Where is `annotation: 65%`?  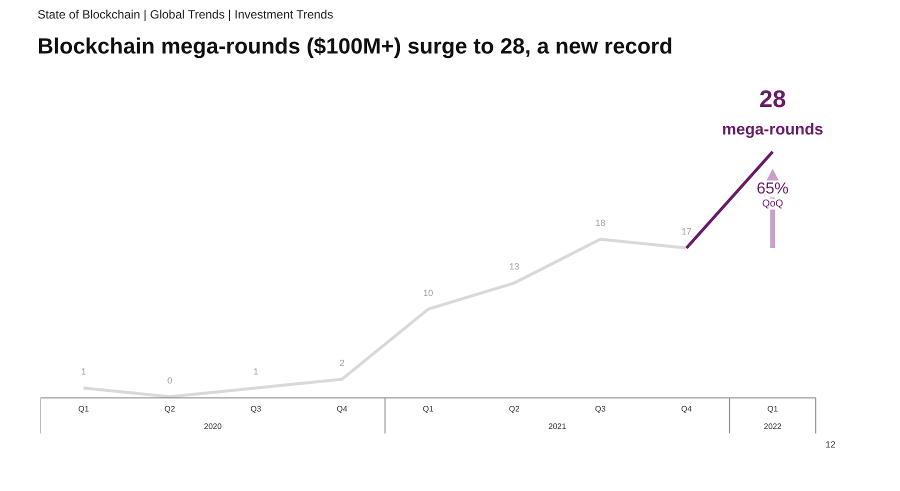 annotation: 65% is located at coordinates (772, 189).